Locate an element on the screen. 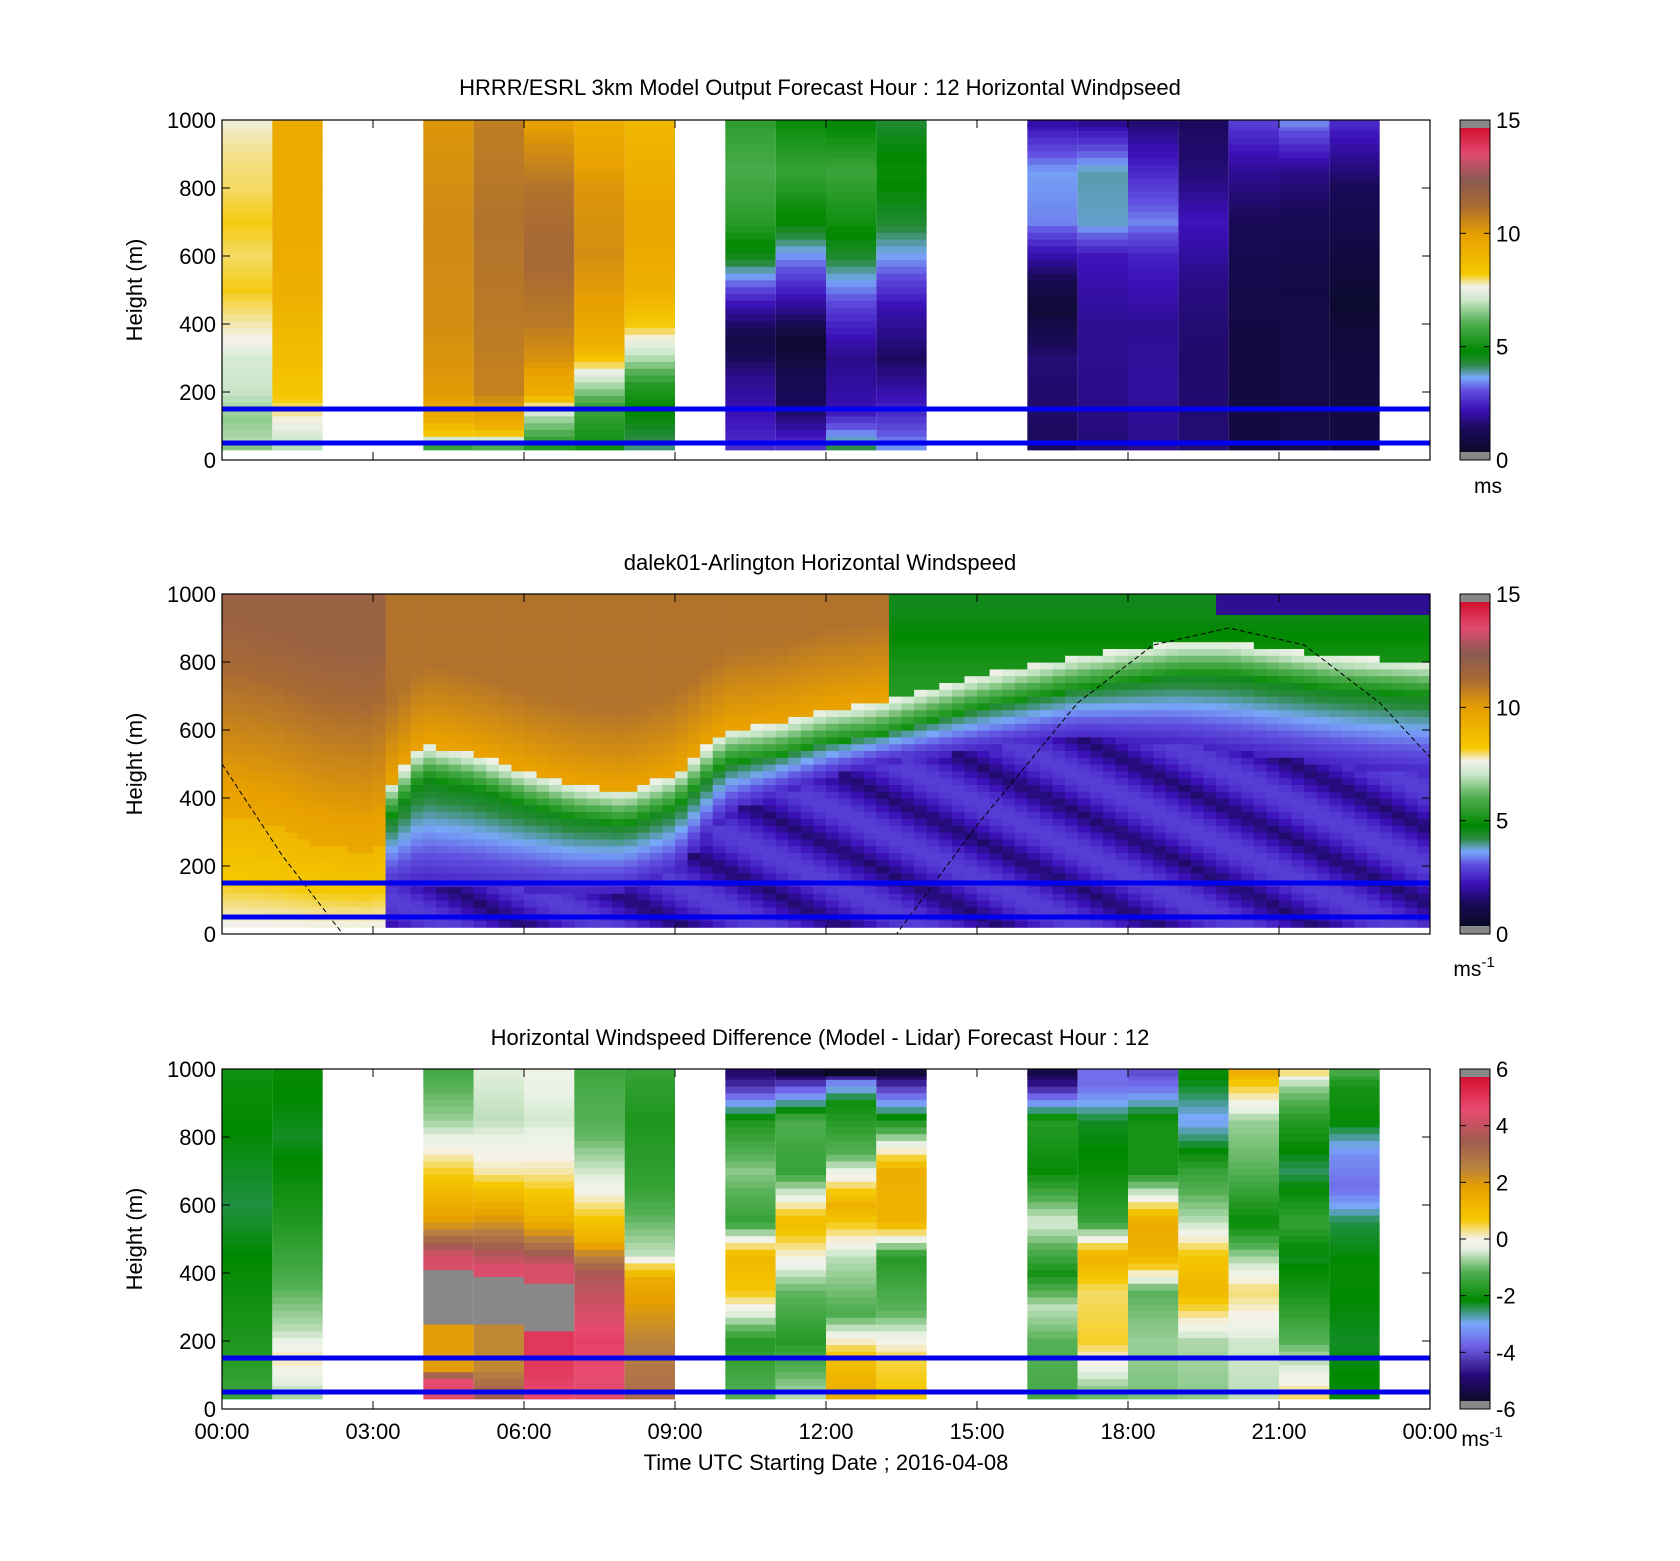 The image size is (1680, 1561). y-tick-label: 1000 is located at coordinates (191, 120).